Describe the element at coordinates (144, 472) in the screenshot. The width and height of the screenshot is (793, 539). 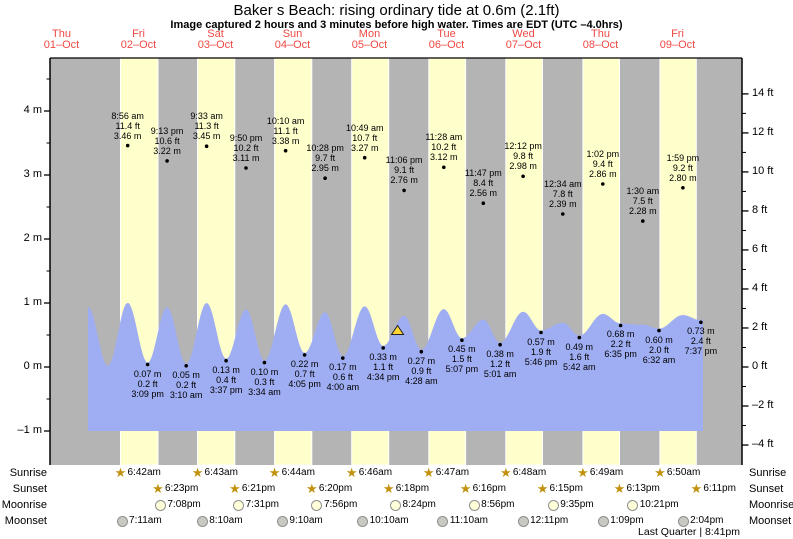
I see `sunrise-time: 6:42am` at that location.